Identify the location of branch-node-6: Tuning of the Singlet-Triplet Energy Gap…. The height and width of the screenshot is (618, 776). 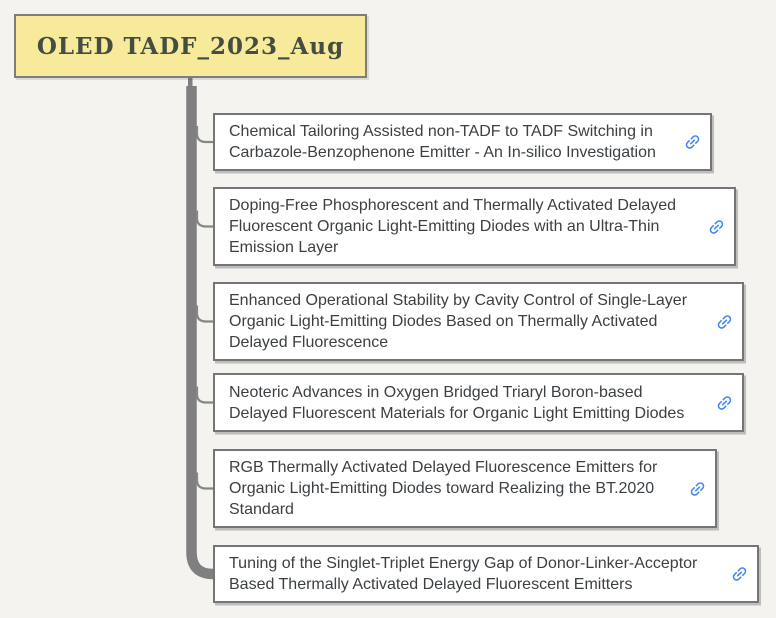
(486, 574).